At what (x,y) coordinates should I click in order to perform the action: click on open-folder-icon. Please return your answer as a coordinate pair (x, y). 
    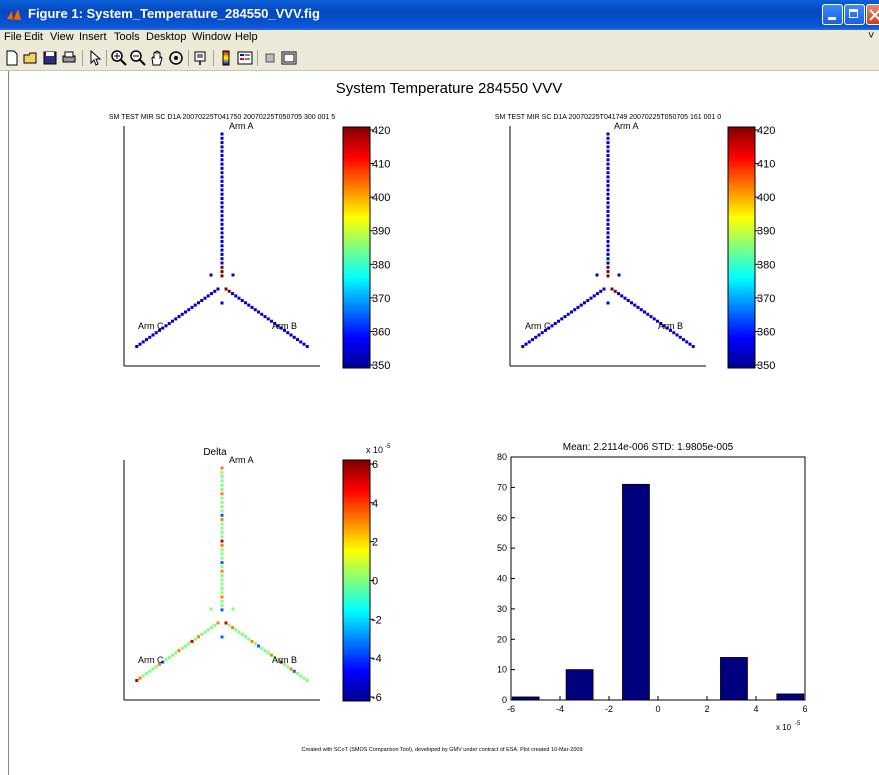
    Looking at the image, I should click on (31, 58).